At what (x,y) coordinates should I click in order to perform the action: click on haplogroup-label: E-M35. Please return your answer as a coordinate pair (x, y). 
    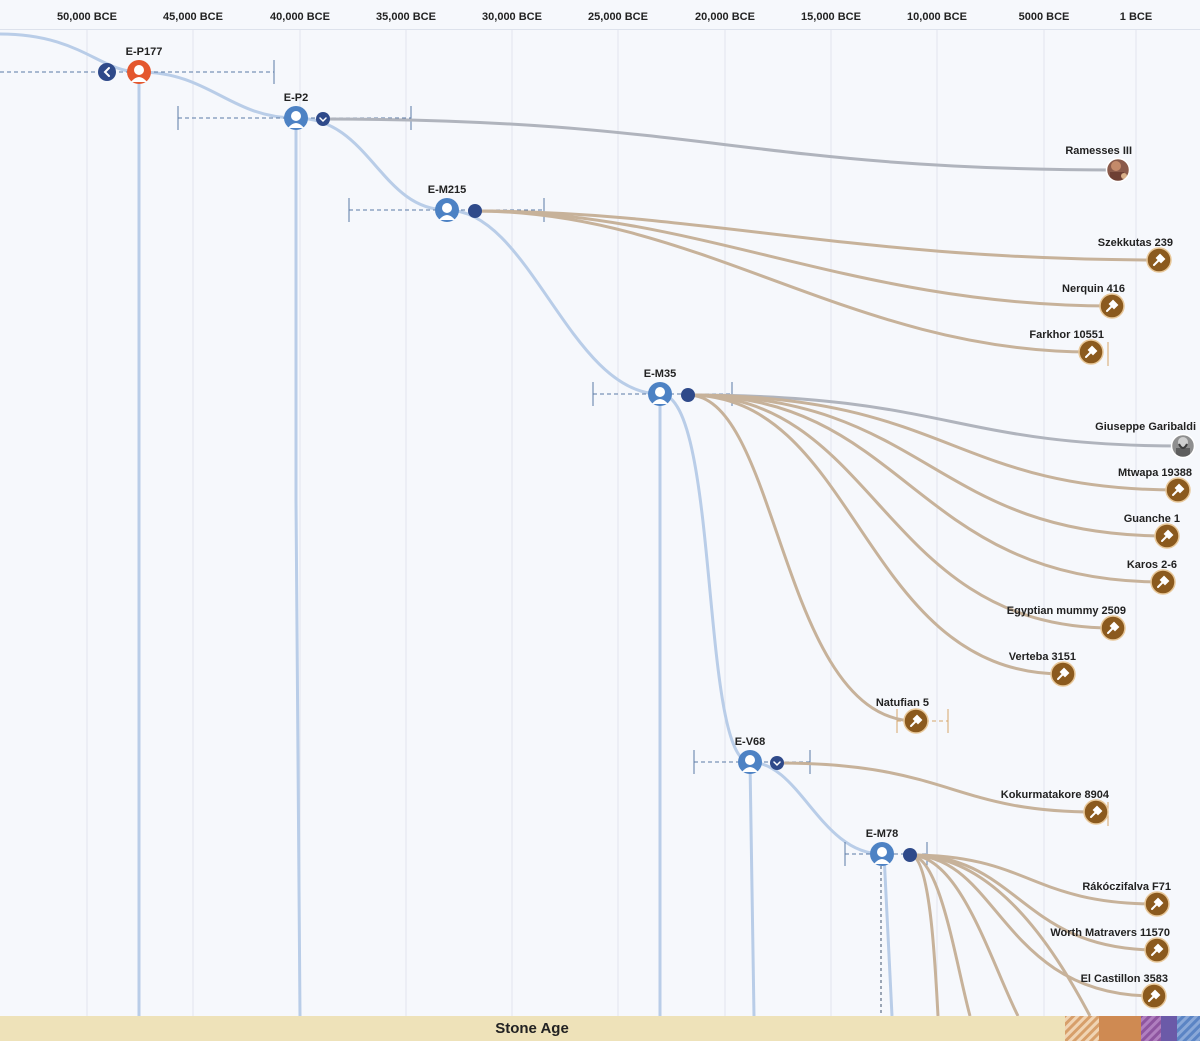
    Looking at the image, I should click on (660, 374).